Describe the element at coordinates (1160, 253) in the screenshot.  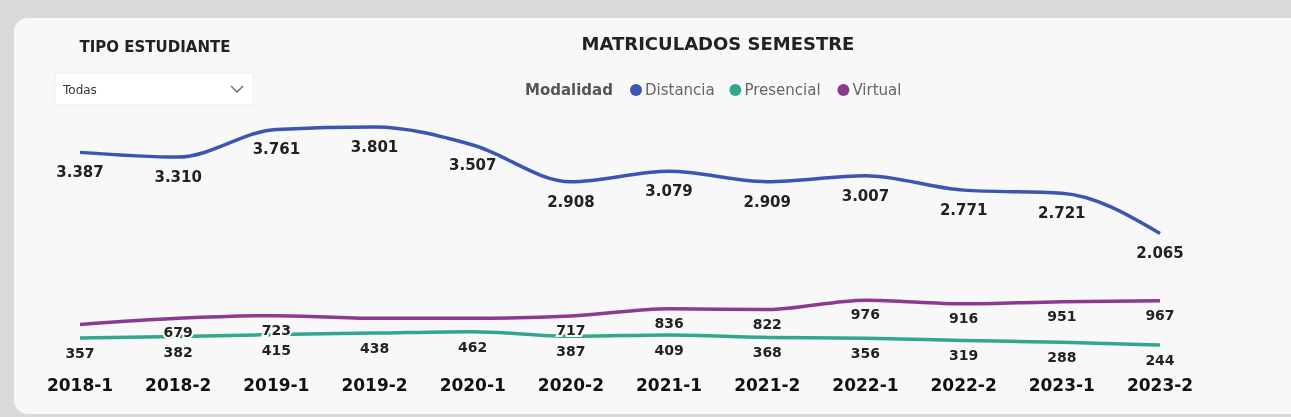
I see `data-label: 2.065` at that location.